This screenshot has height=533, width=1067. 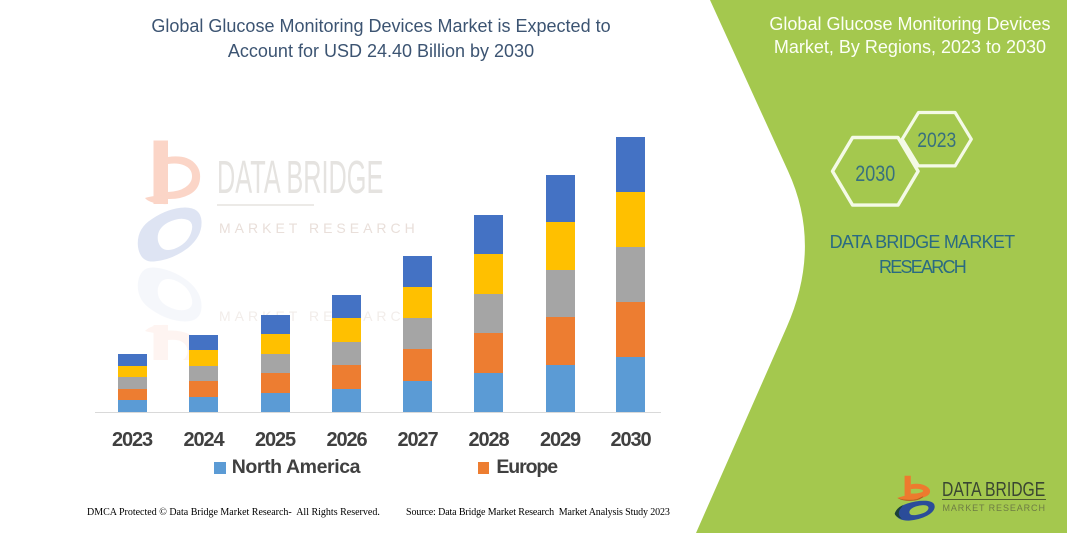 What do you see at coordinates (875, 173) in the screenshot?
I see `svg-text: 2030` at bounding box center [875, 173].